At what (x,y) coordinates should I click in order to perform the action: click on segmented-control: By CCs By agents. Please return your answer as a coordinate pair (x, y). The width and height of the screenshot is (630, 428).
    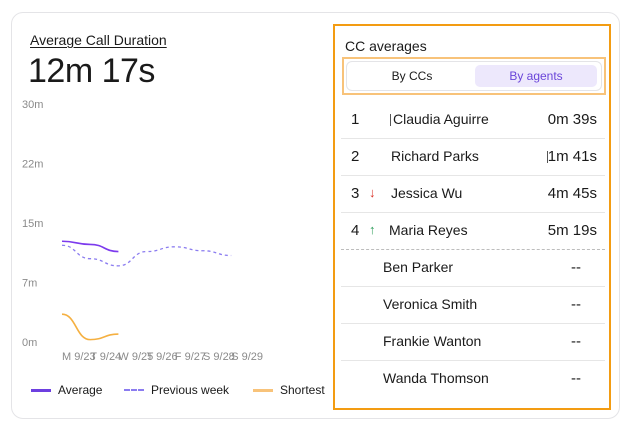
    Looking at the image, I should click on (474, 76).